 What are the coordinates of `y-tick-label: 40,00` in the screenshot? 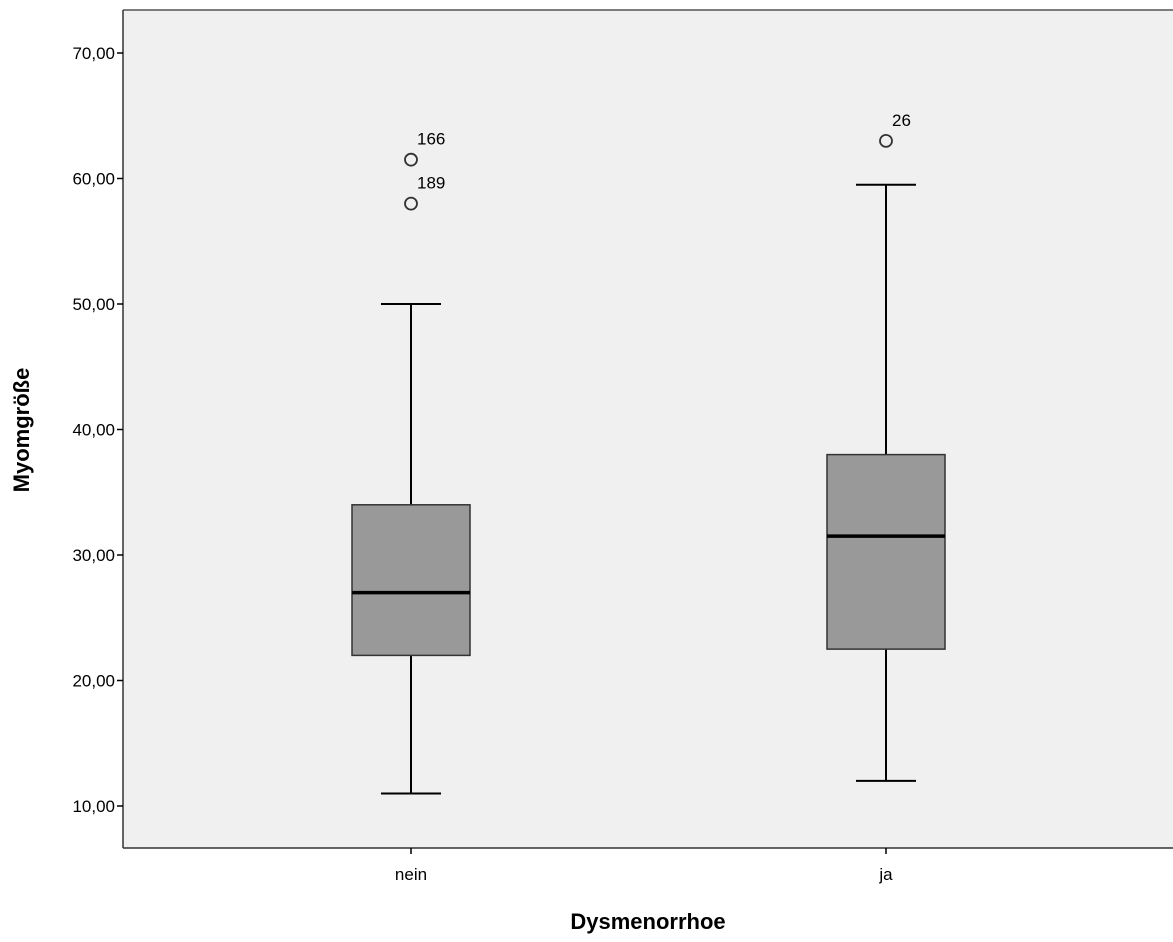 It's located at (93, 430).